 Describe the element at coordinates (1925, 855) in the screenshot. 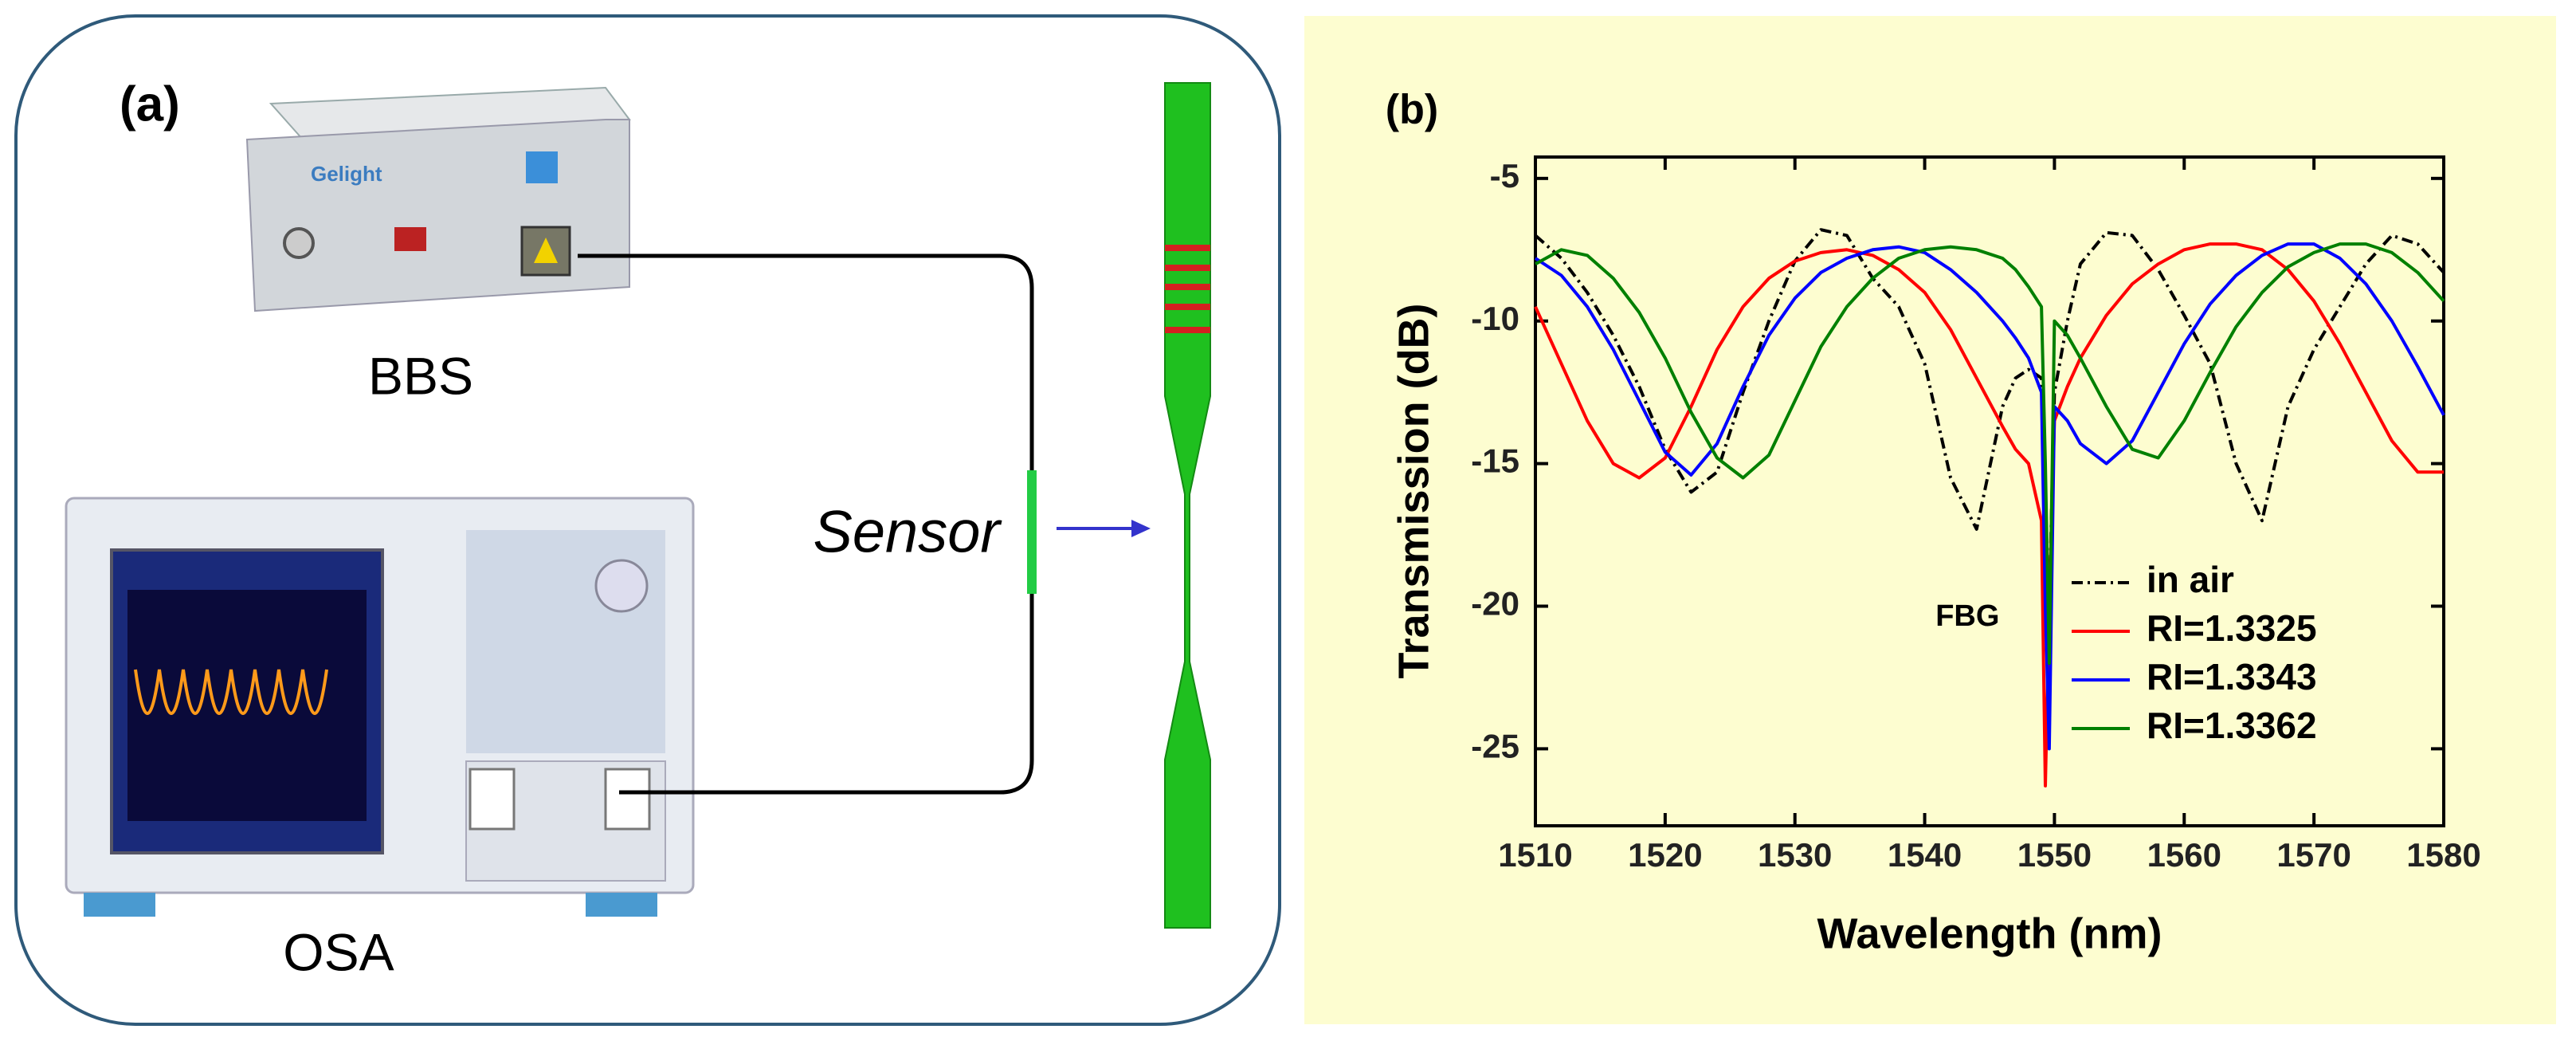

I see `x-tick-label: 1540` at that location.